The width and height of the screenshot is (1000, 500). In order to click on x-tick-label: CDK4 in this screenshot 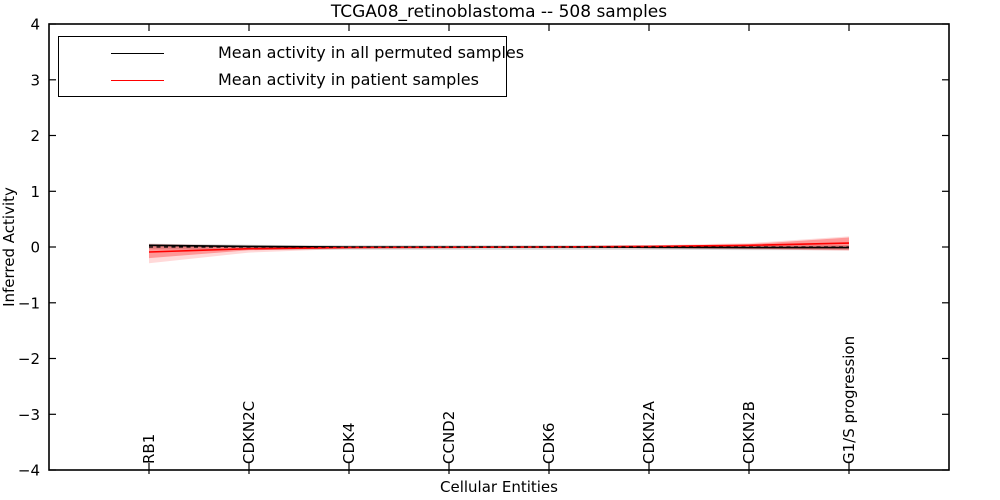, I will do `click(349, 443)`.